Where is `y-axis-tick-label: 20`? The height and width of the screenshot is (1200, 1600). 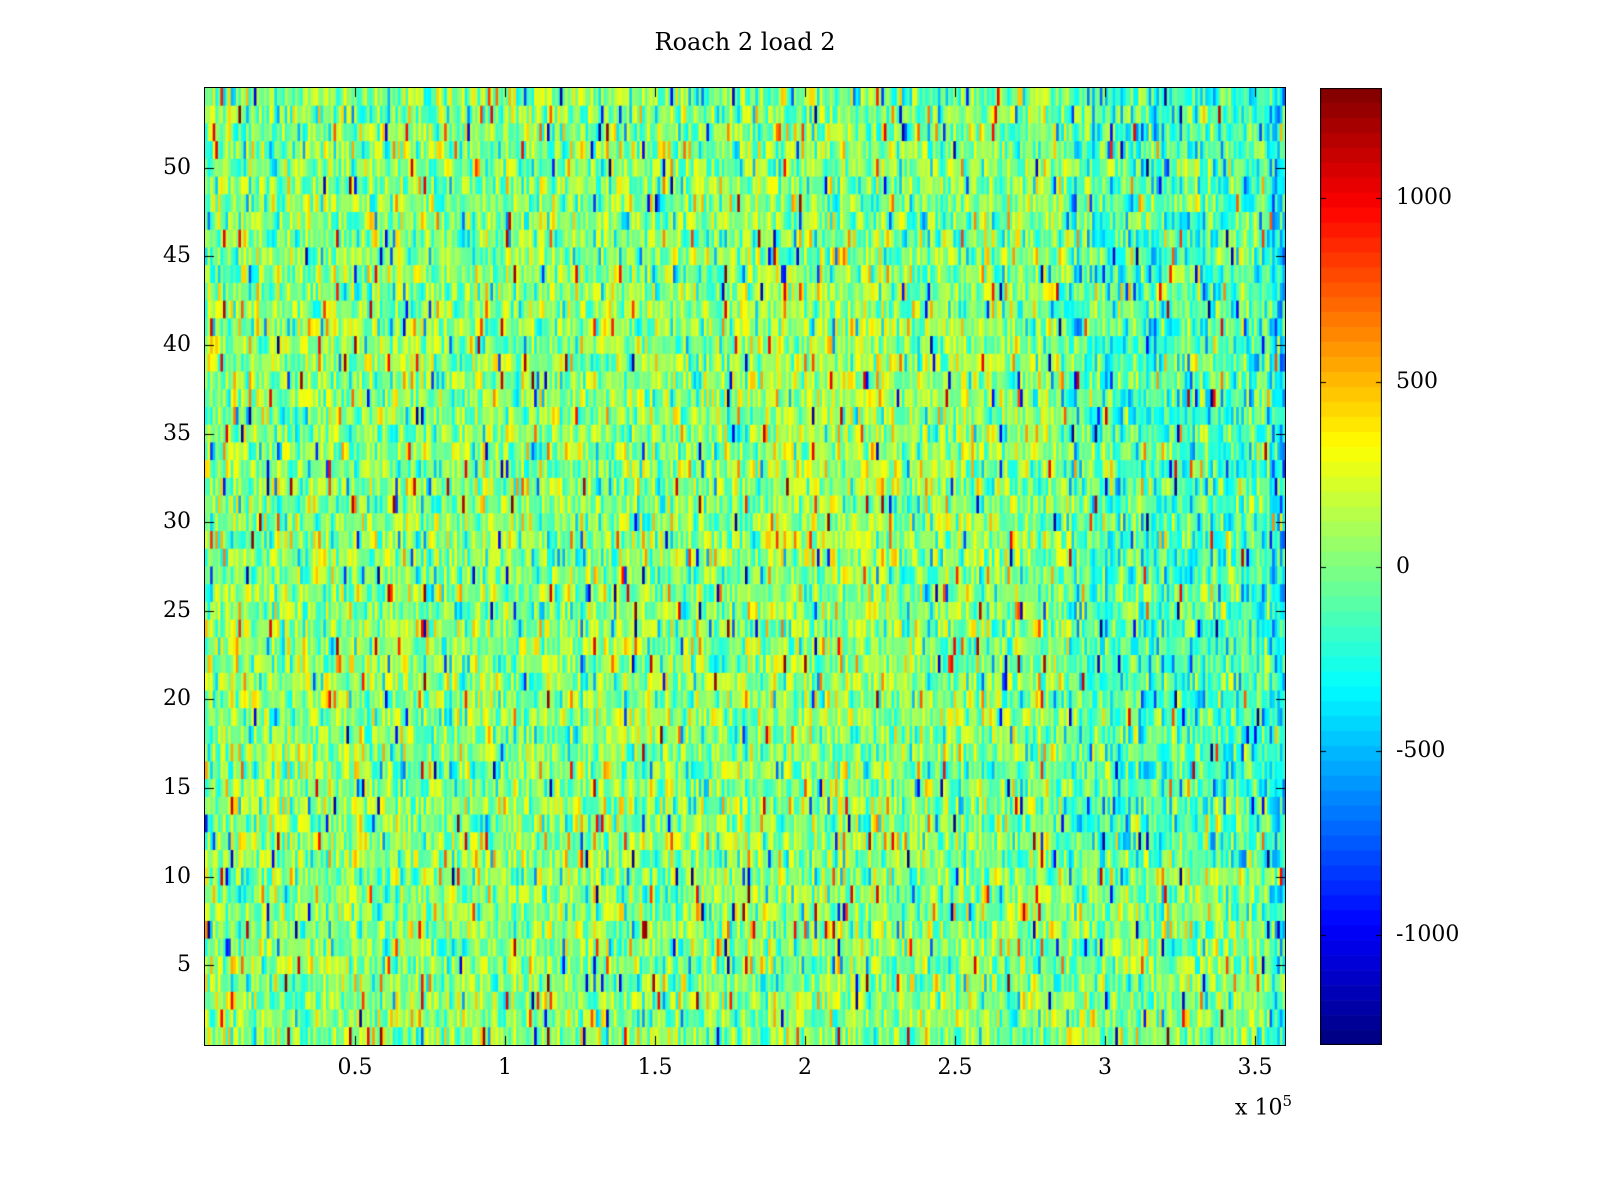 y-axis-tick-label: 20 is located at coordinates (177, 699).